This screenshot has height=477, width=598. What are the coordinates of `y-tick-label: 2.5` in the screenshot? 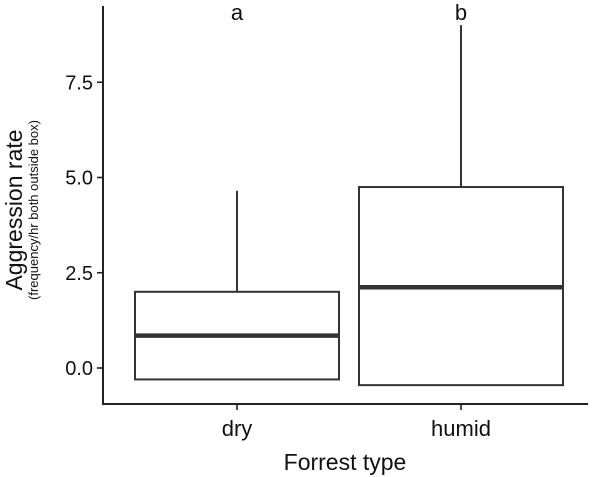 It's located at (79, 274).